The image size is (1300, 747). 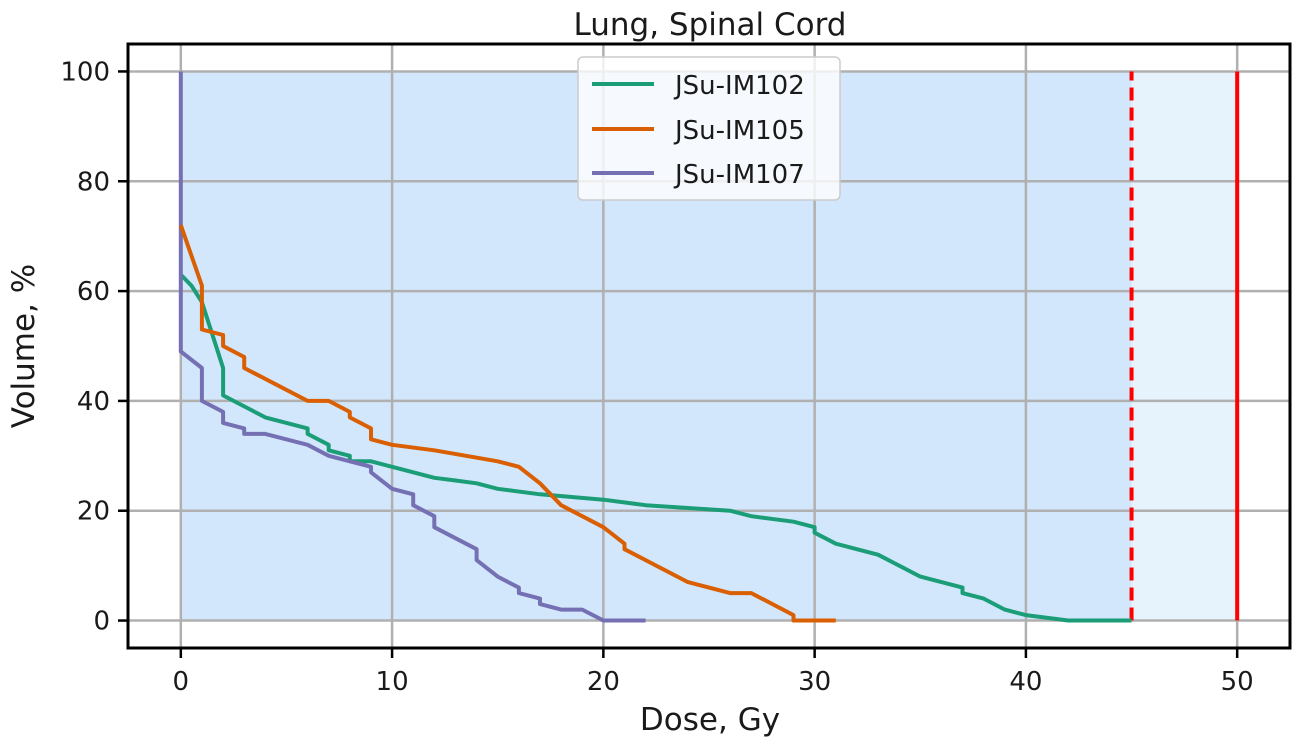 What do you see at coordinates (739, 131) in the screenshot?
I see `legend-label-jsu-im105: JSu-IM105` at bounding box center [739, 131].